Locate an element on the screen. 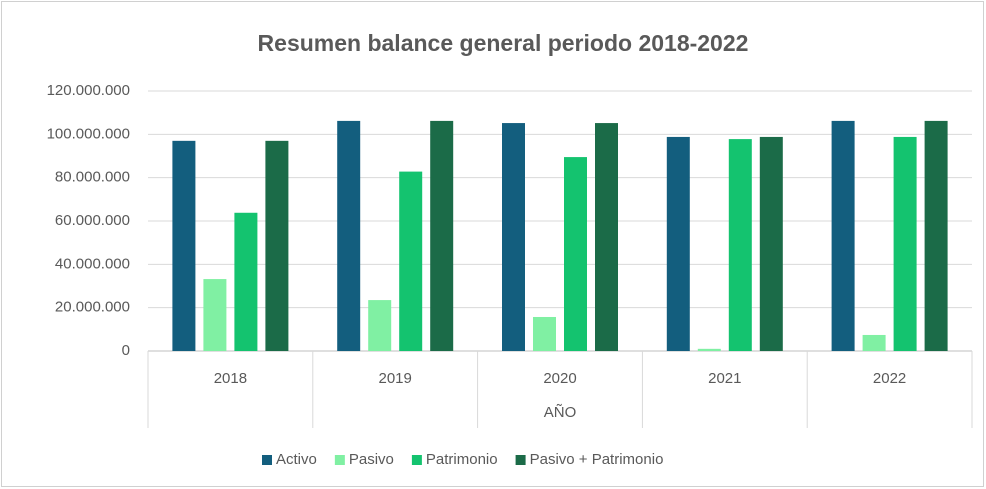 This screenshot has height=489, width=986. x-tick-label: 2020 is located at coordinates (559, 378).